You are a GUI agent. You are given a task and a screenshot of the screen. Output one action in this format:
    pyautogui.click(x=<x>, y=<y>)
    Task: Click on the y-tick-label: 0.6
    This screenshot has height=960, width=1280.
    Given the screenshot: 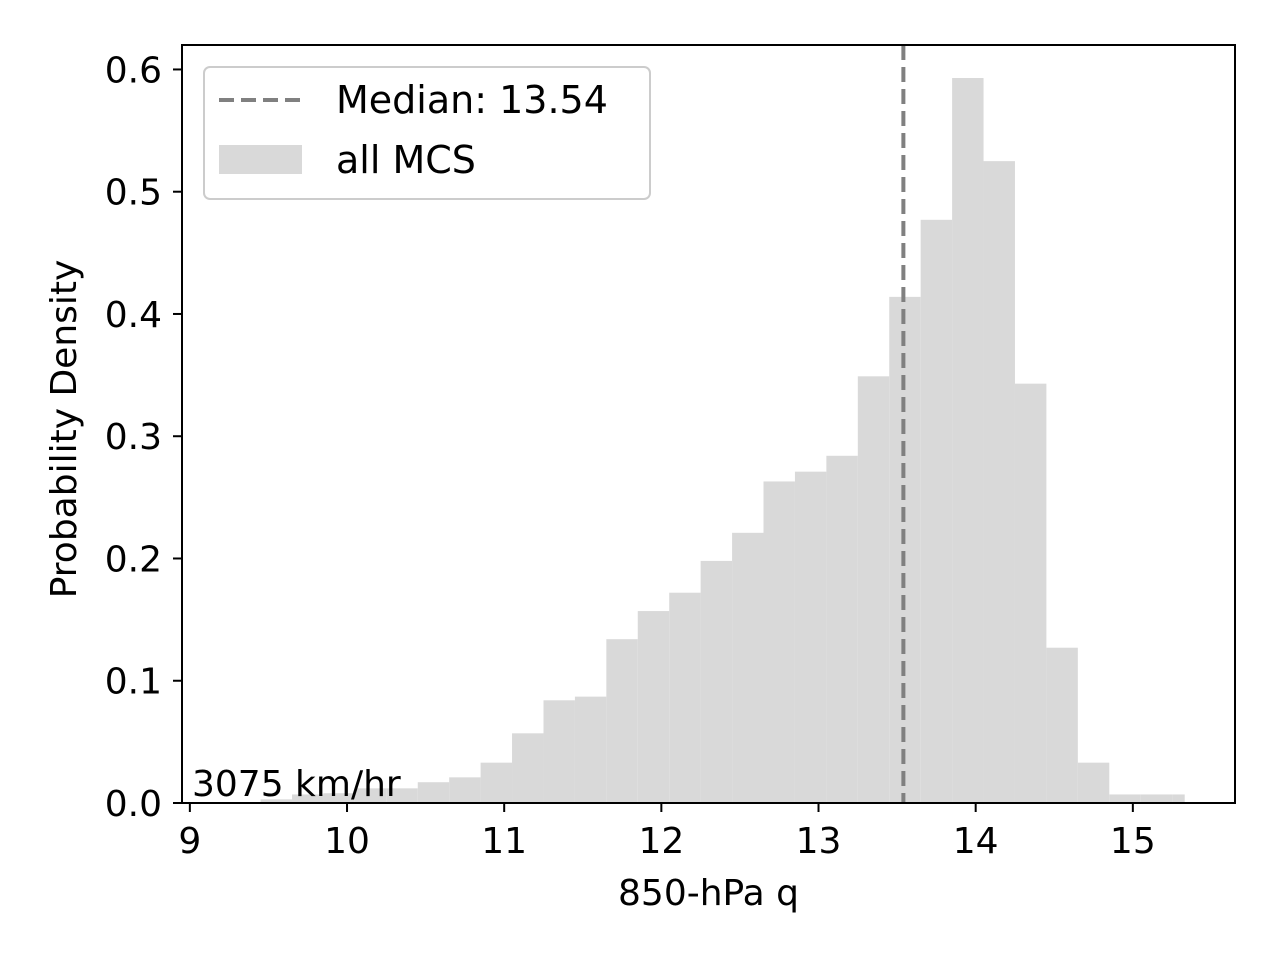 What is the action you would take?
    pyautogui.click(x=133, y=70)
    